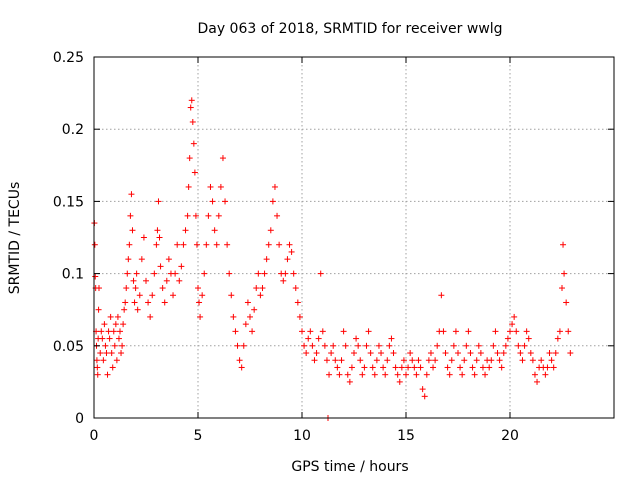 Image resolution: width=640 pixels, height=480 pixels. I want to click on y-tick-label: 0.25, so click(68, 58).